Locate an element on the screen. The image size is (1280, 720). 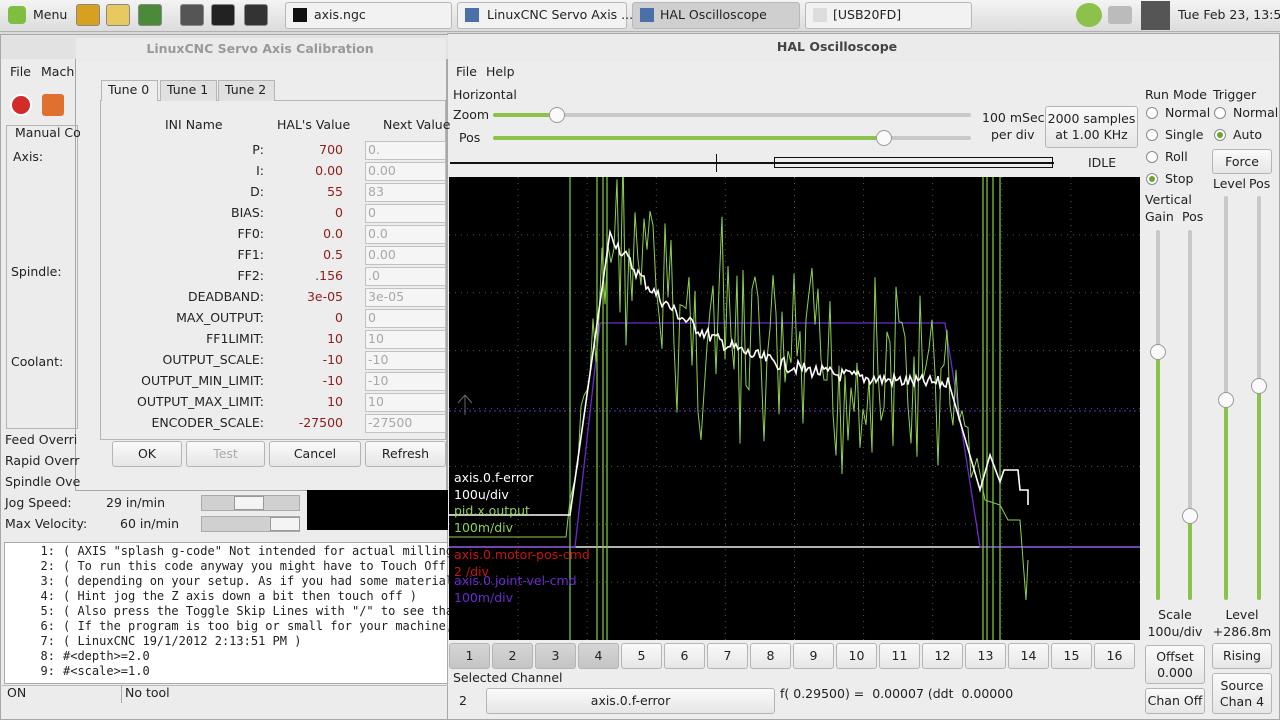
dialog-button: Refresh is located at coordinates (405, 454).